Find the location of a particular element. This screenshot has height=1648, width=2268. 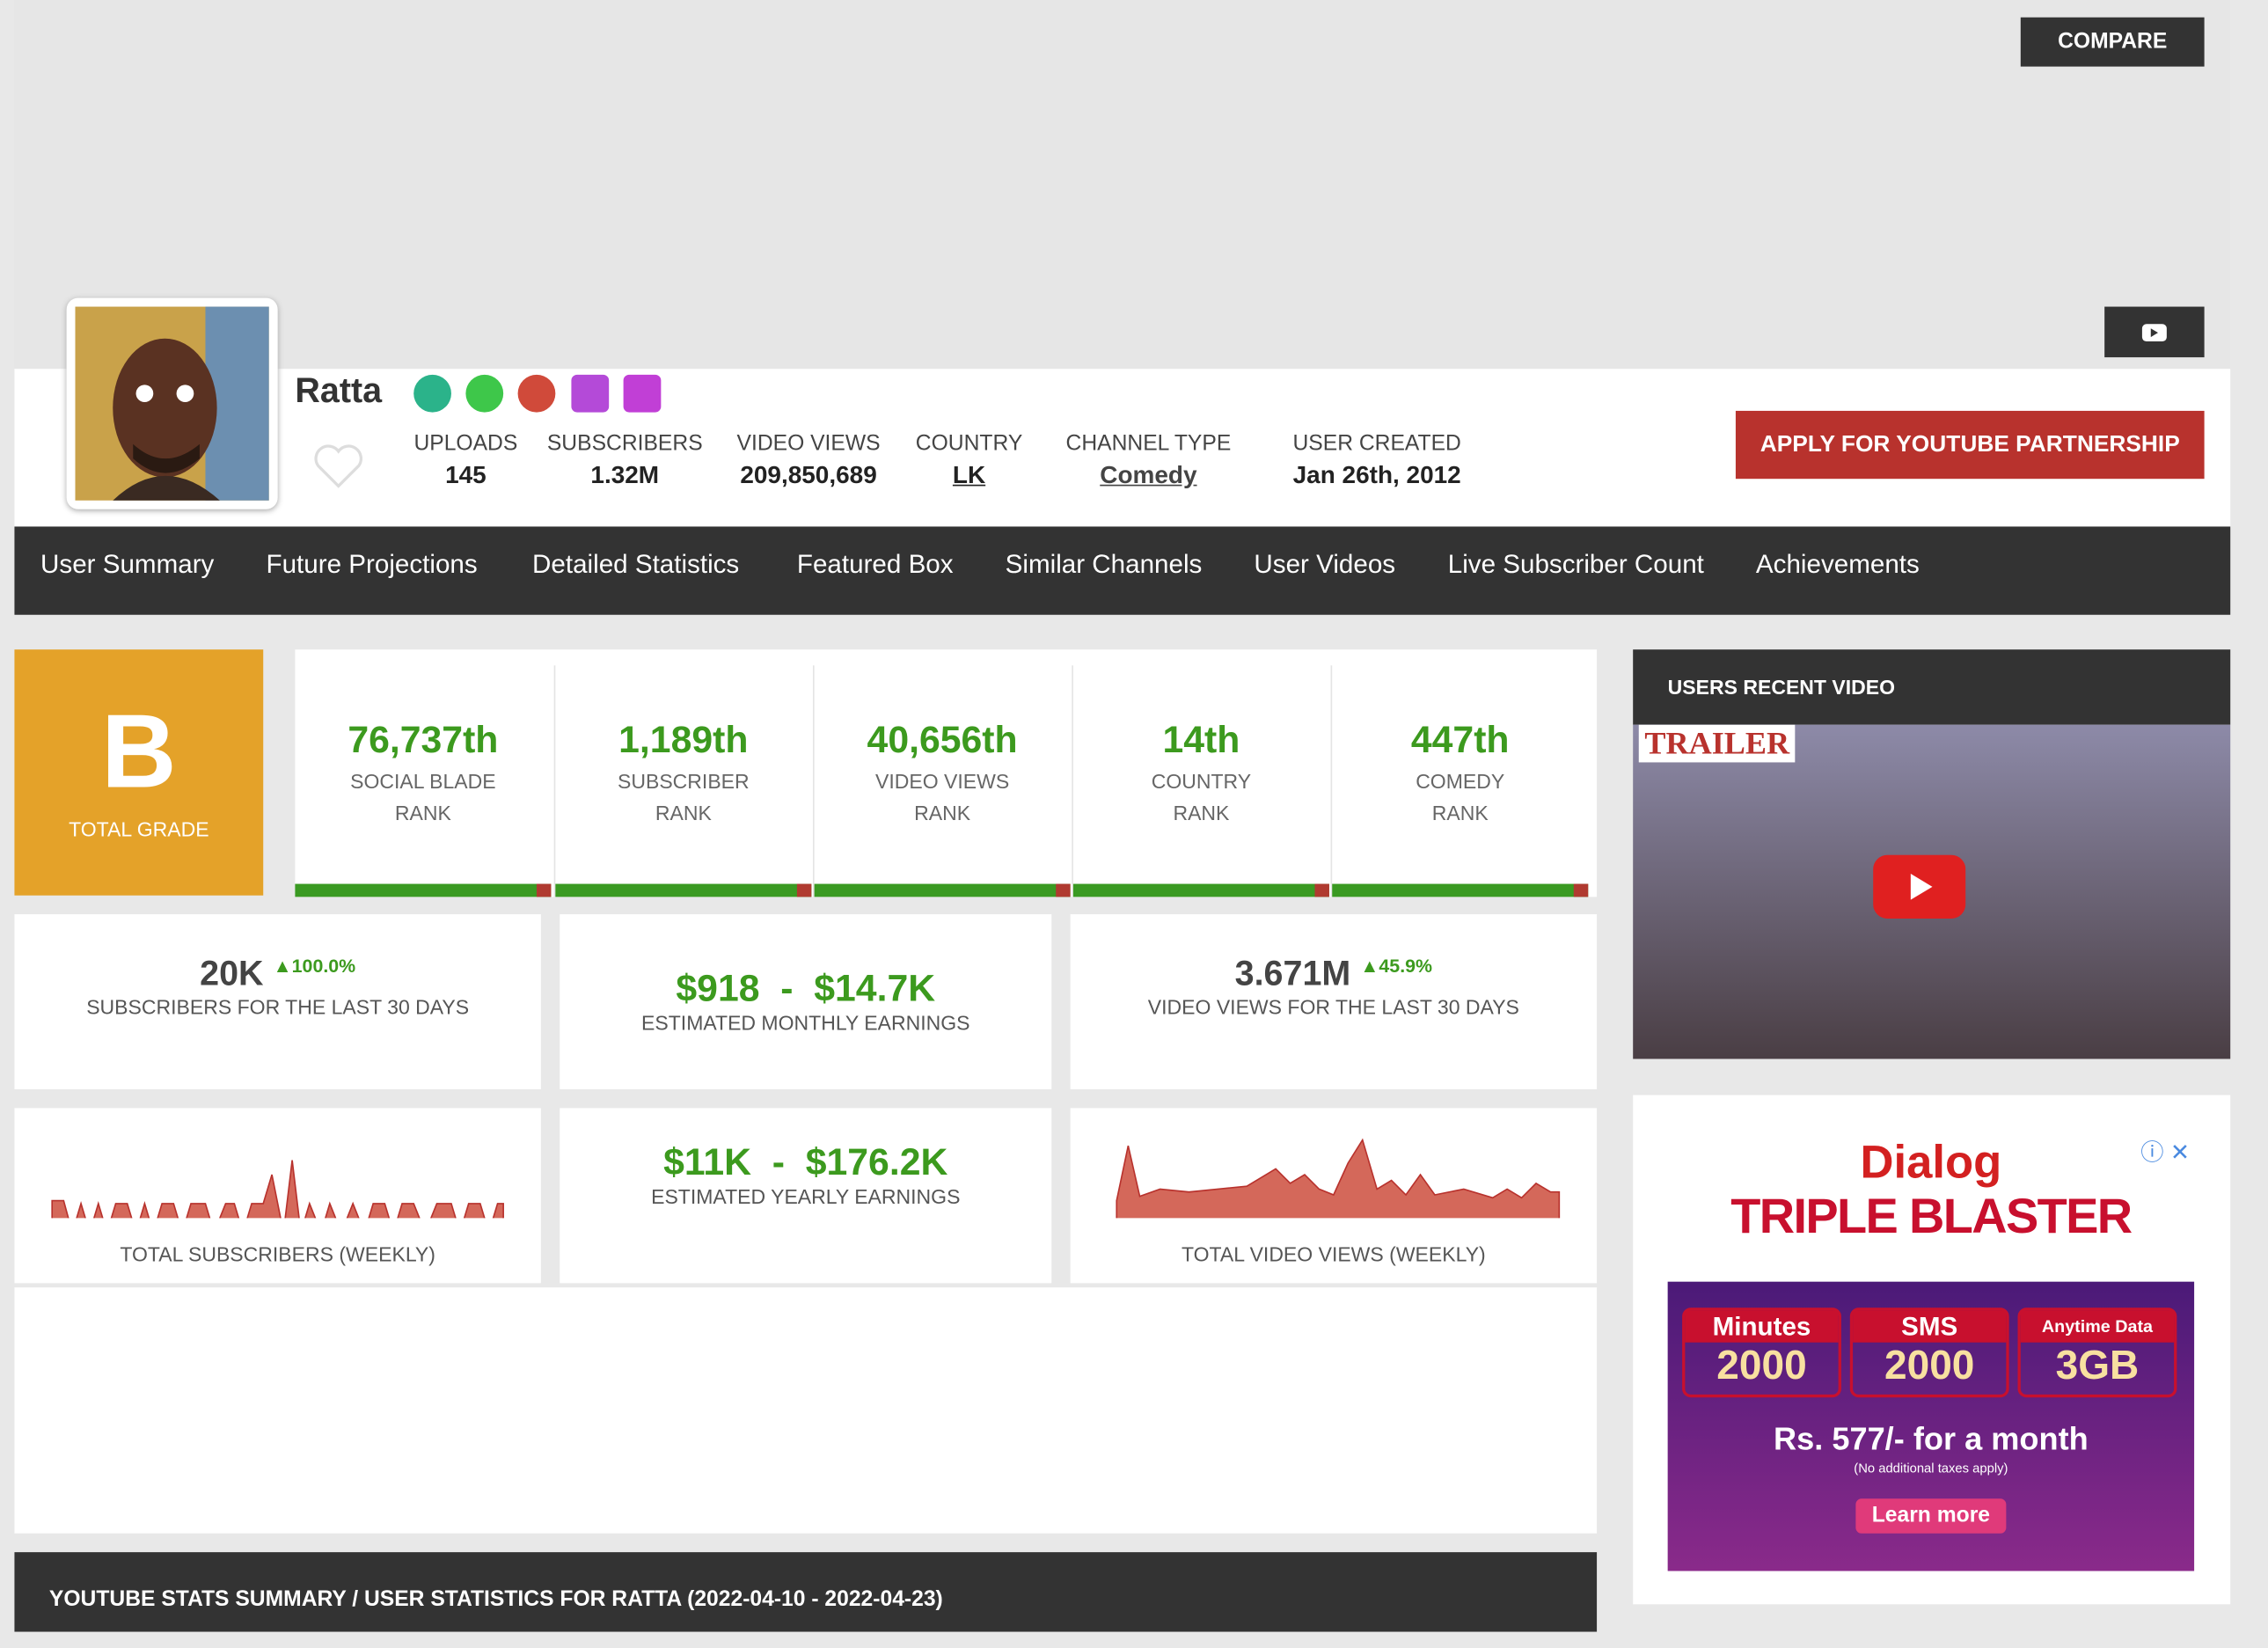

rank-box: 1,189th SUBSCRIBER RANK is located at coordinates (682, 781).